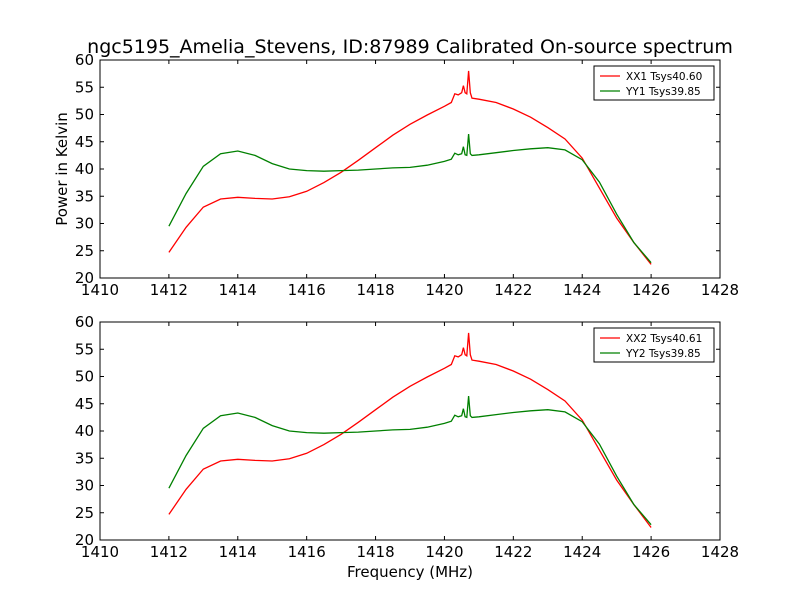 The image size is (800, 600). I want to click on legend: XX1 Tsys40.60 YY1 Tsys39.85, so click(654, 83).